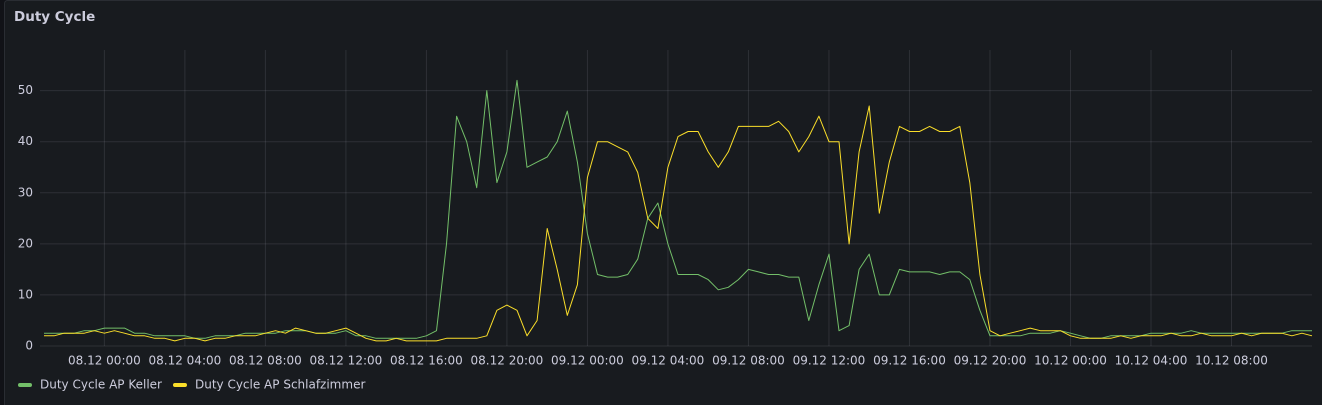  I want to click on y-tick-label: 10, so click(25, 294).